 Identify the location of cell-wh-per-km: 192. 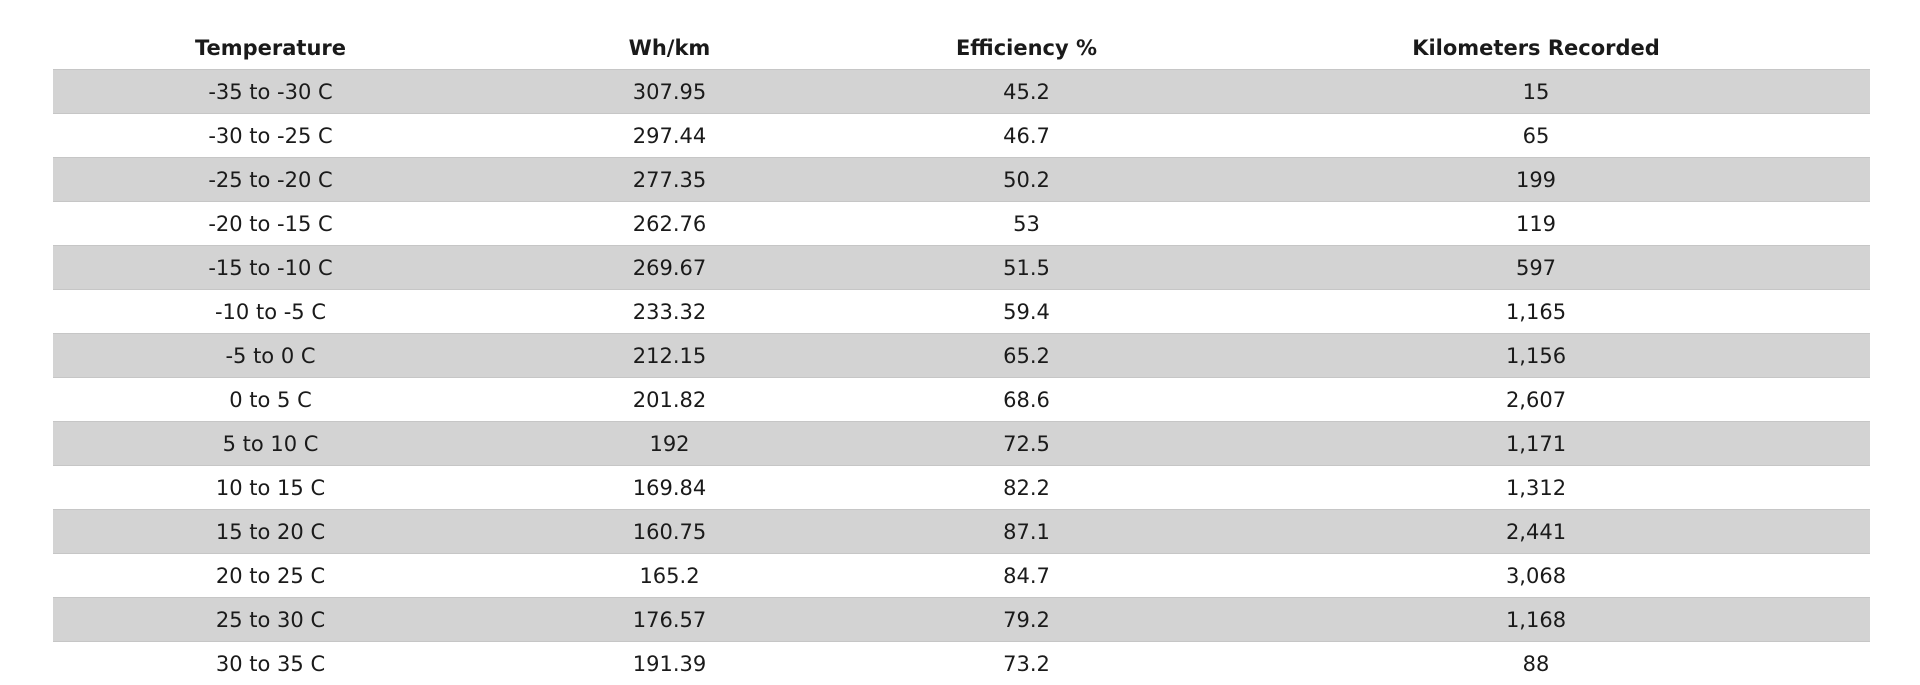
(669, 443).